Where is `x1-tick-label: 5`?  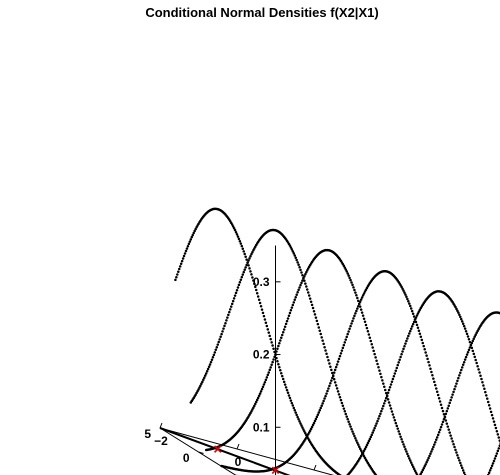
x1-tick-label: 5 is located at coordinates (147, 434).